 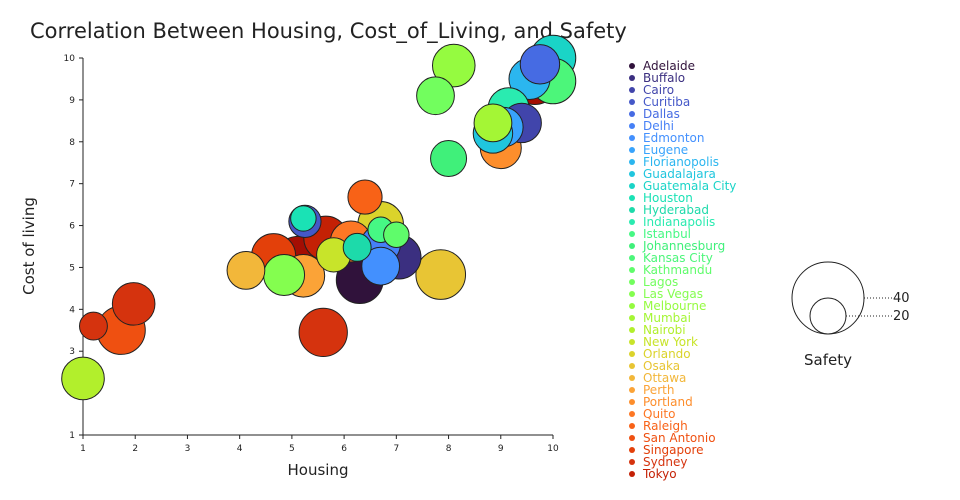 I want to click on legend-item: Osaka, so click(x=654, y=366).